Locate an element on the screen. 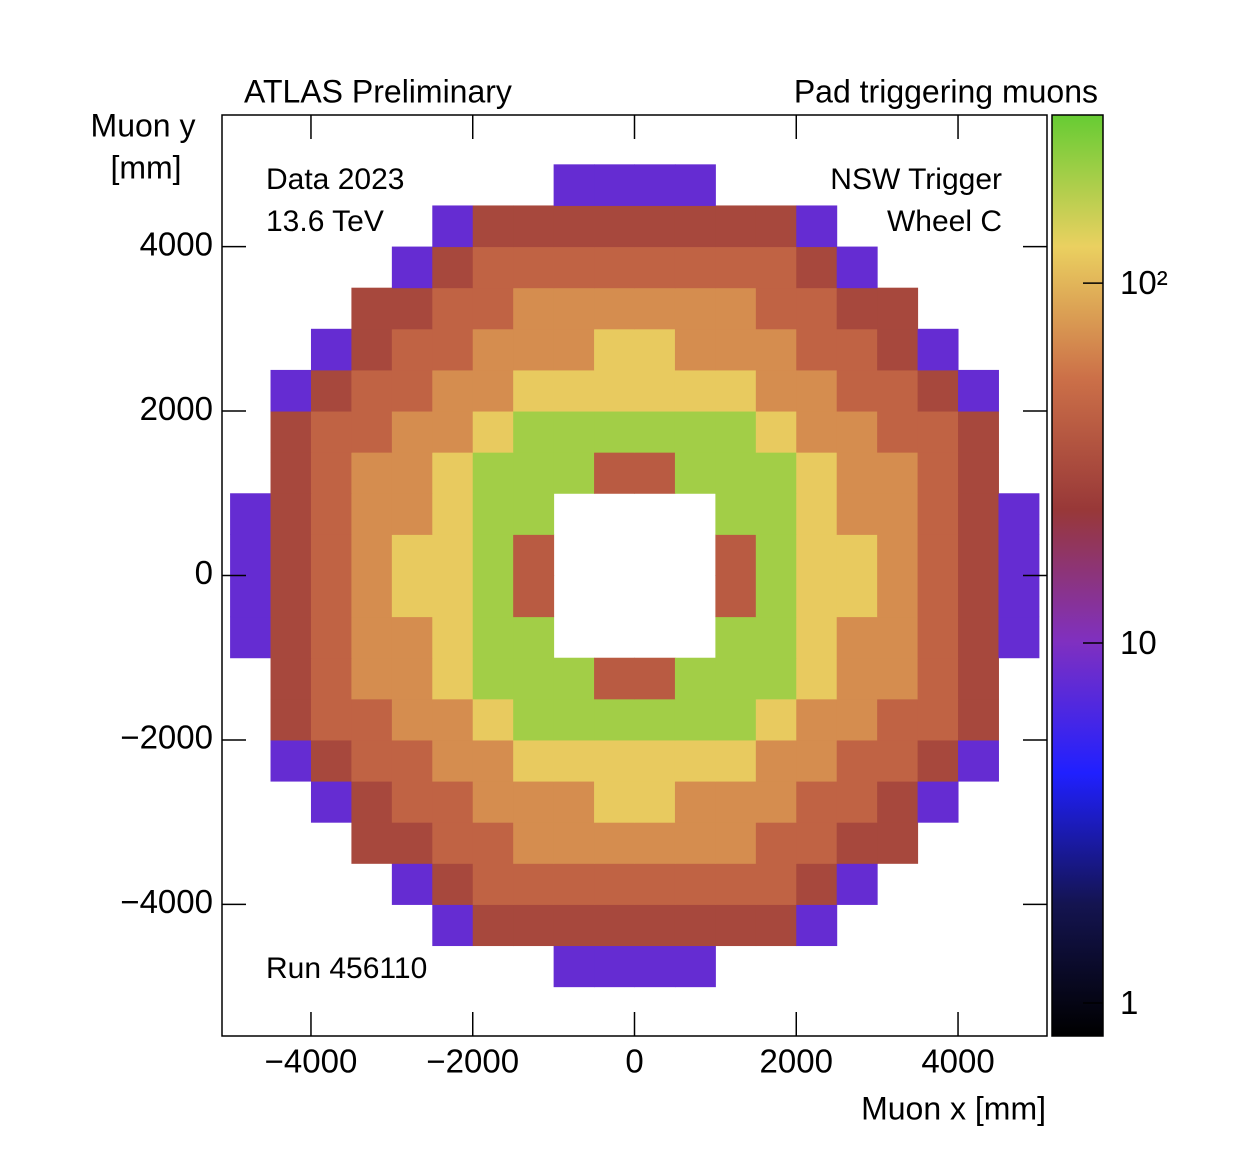 The width and height of the screenshot is (1236, 1156). colorbar is located at coordinates (1077, 575).